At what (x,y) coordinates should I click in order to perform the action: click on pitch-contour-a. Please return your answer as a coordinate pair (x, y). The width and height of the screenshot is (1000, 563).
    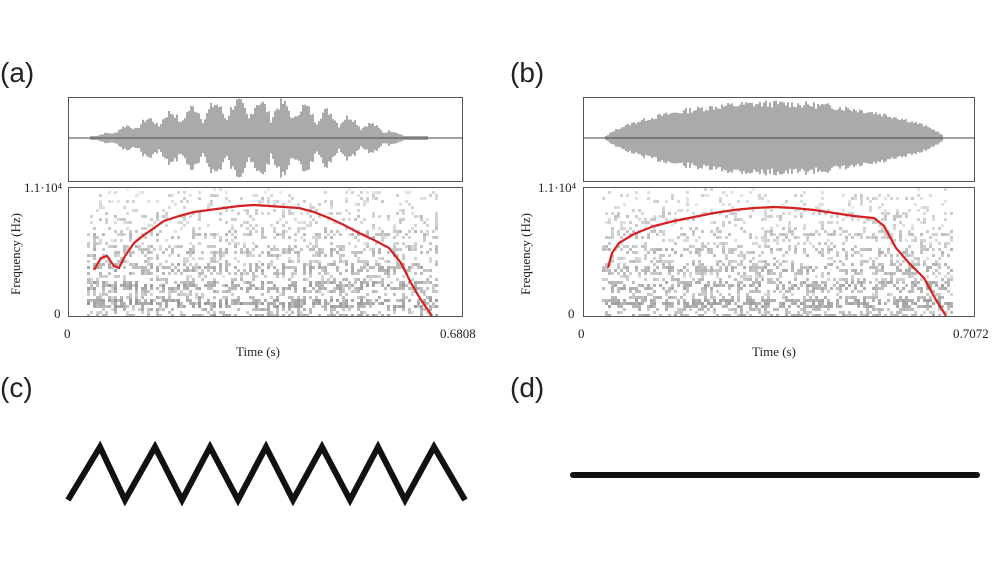
    Looking at the image, I should click on (263, 259).